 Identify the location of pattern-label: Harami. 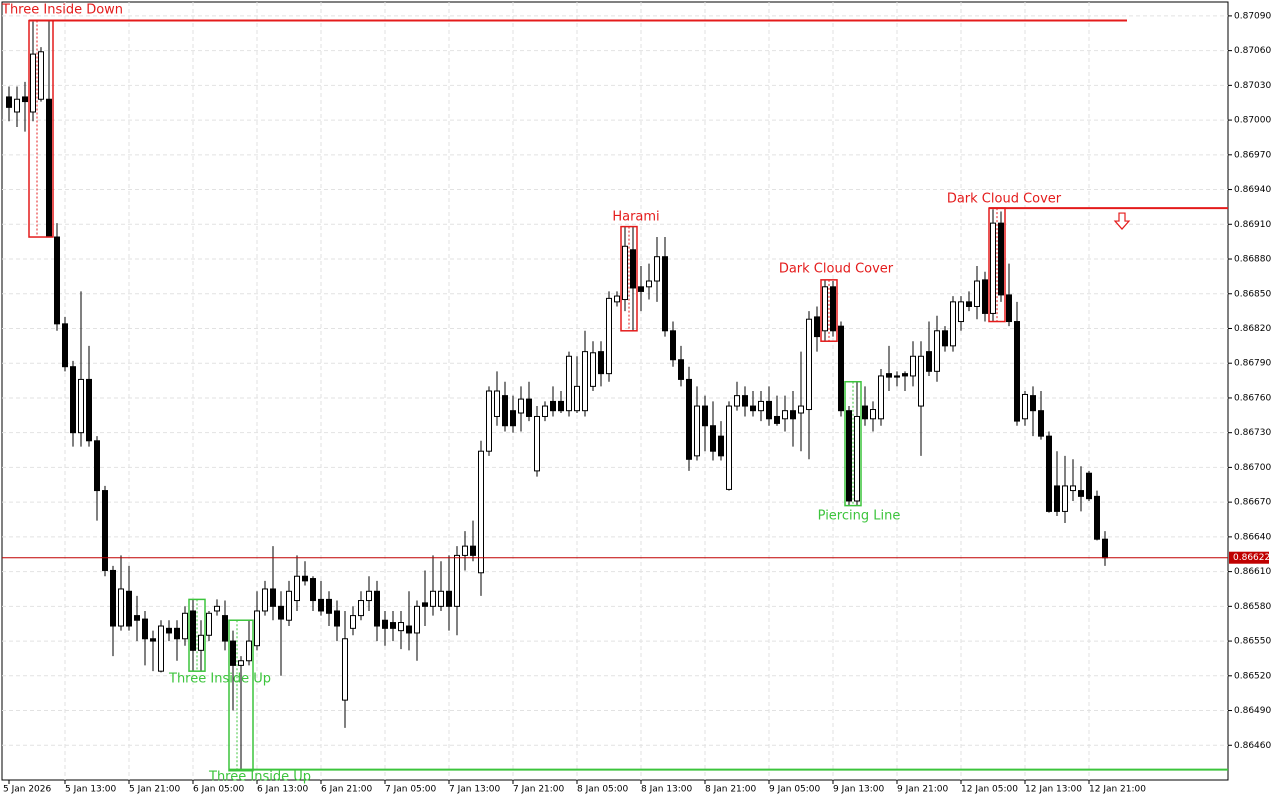
(635, 217).